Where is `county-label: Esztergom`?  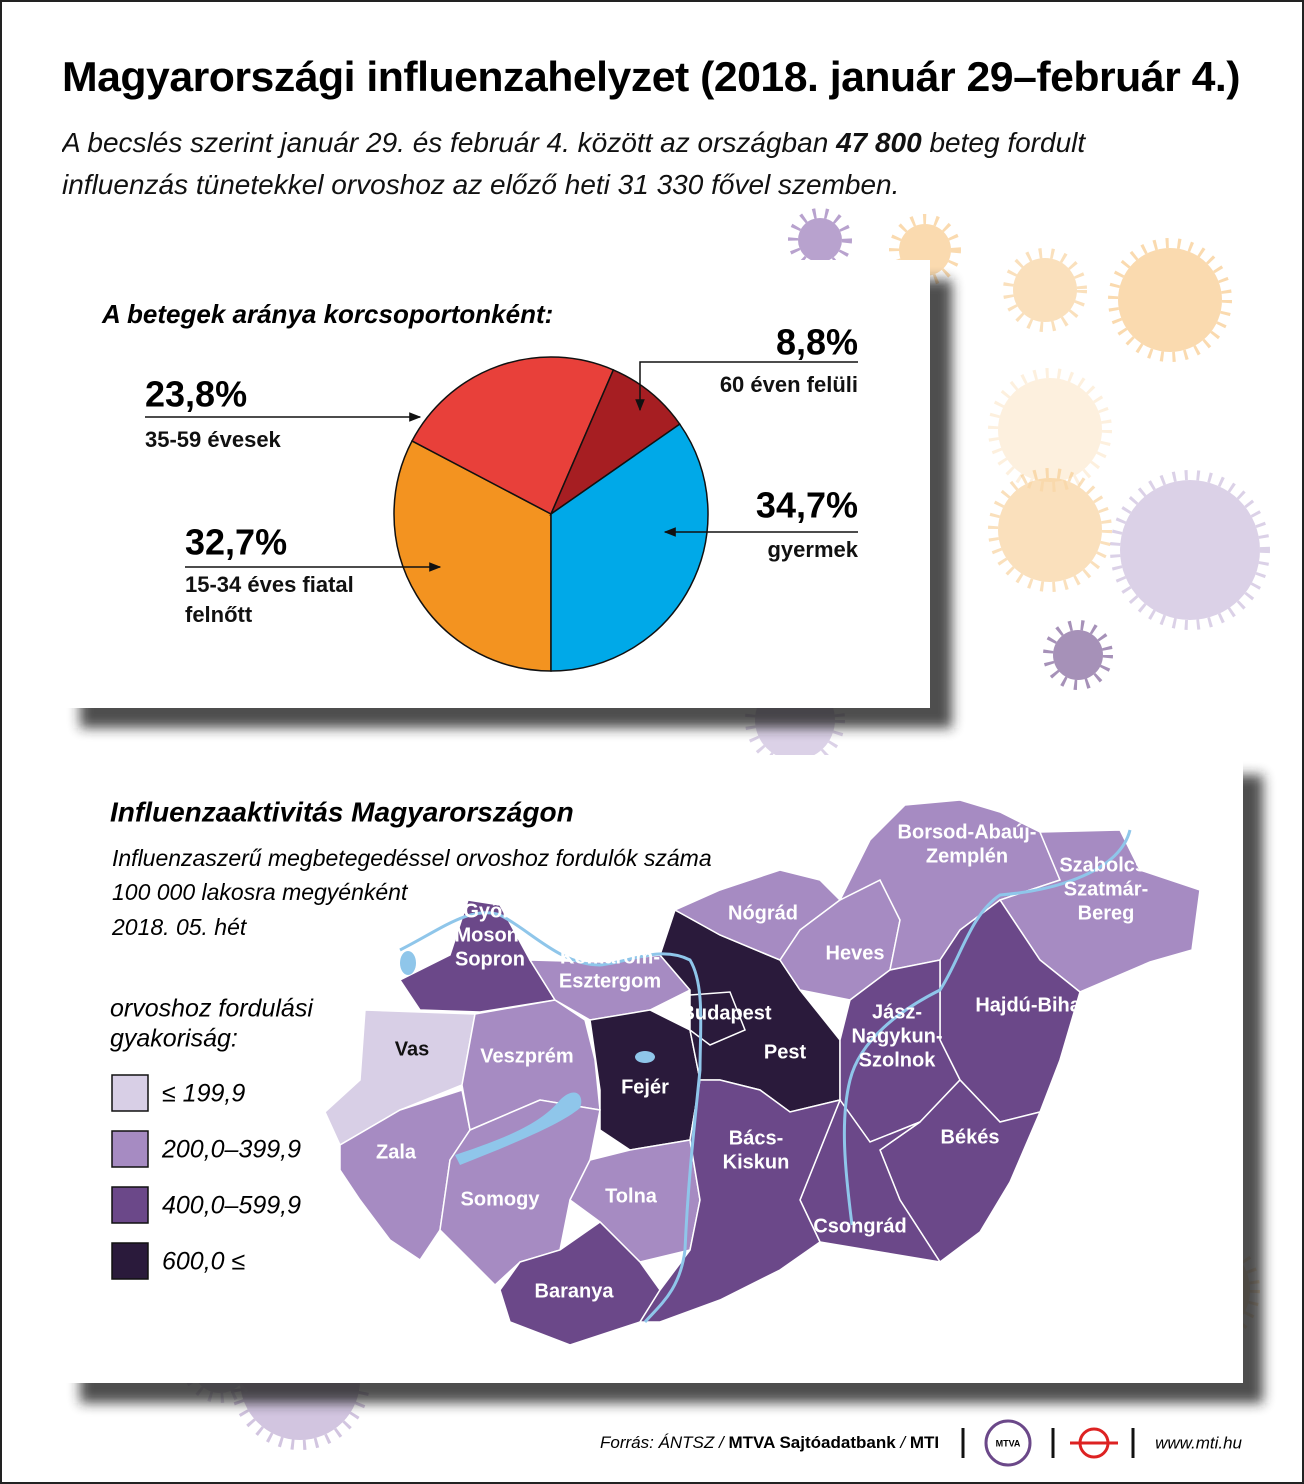
county-label: Esztergom is located at coordinates (610, 981).